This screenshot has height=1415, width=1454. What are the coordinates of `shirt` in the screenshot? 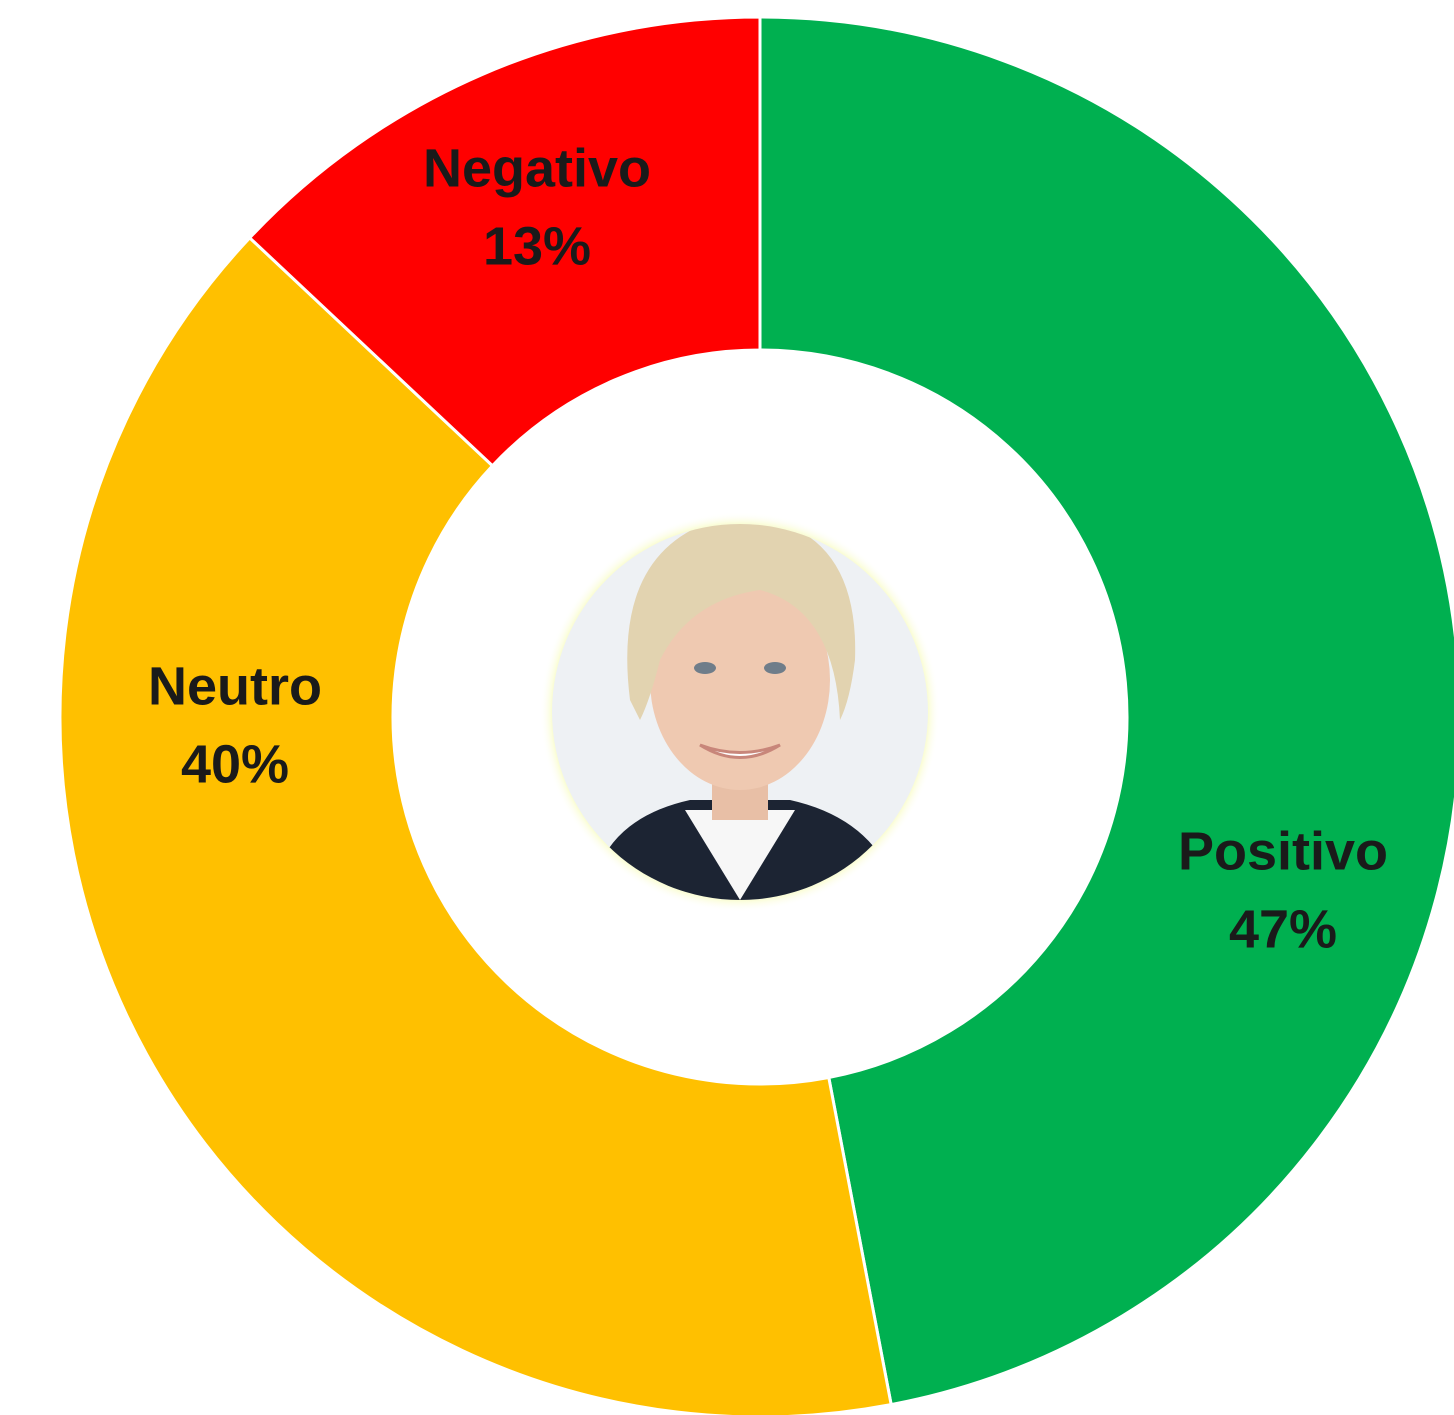 It's located at (740, 855).